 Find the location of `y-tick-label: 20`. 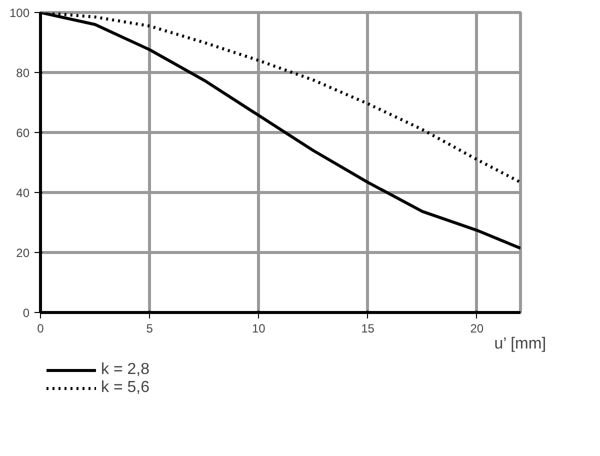

y-tick-label: 20 is located at coordinates (23, 253).